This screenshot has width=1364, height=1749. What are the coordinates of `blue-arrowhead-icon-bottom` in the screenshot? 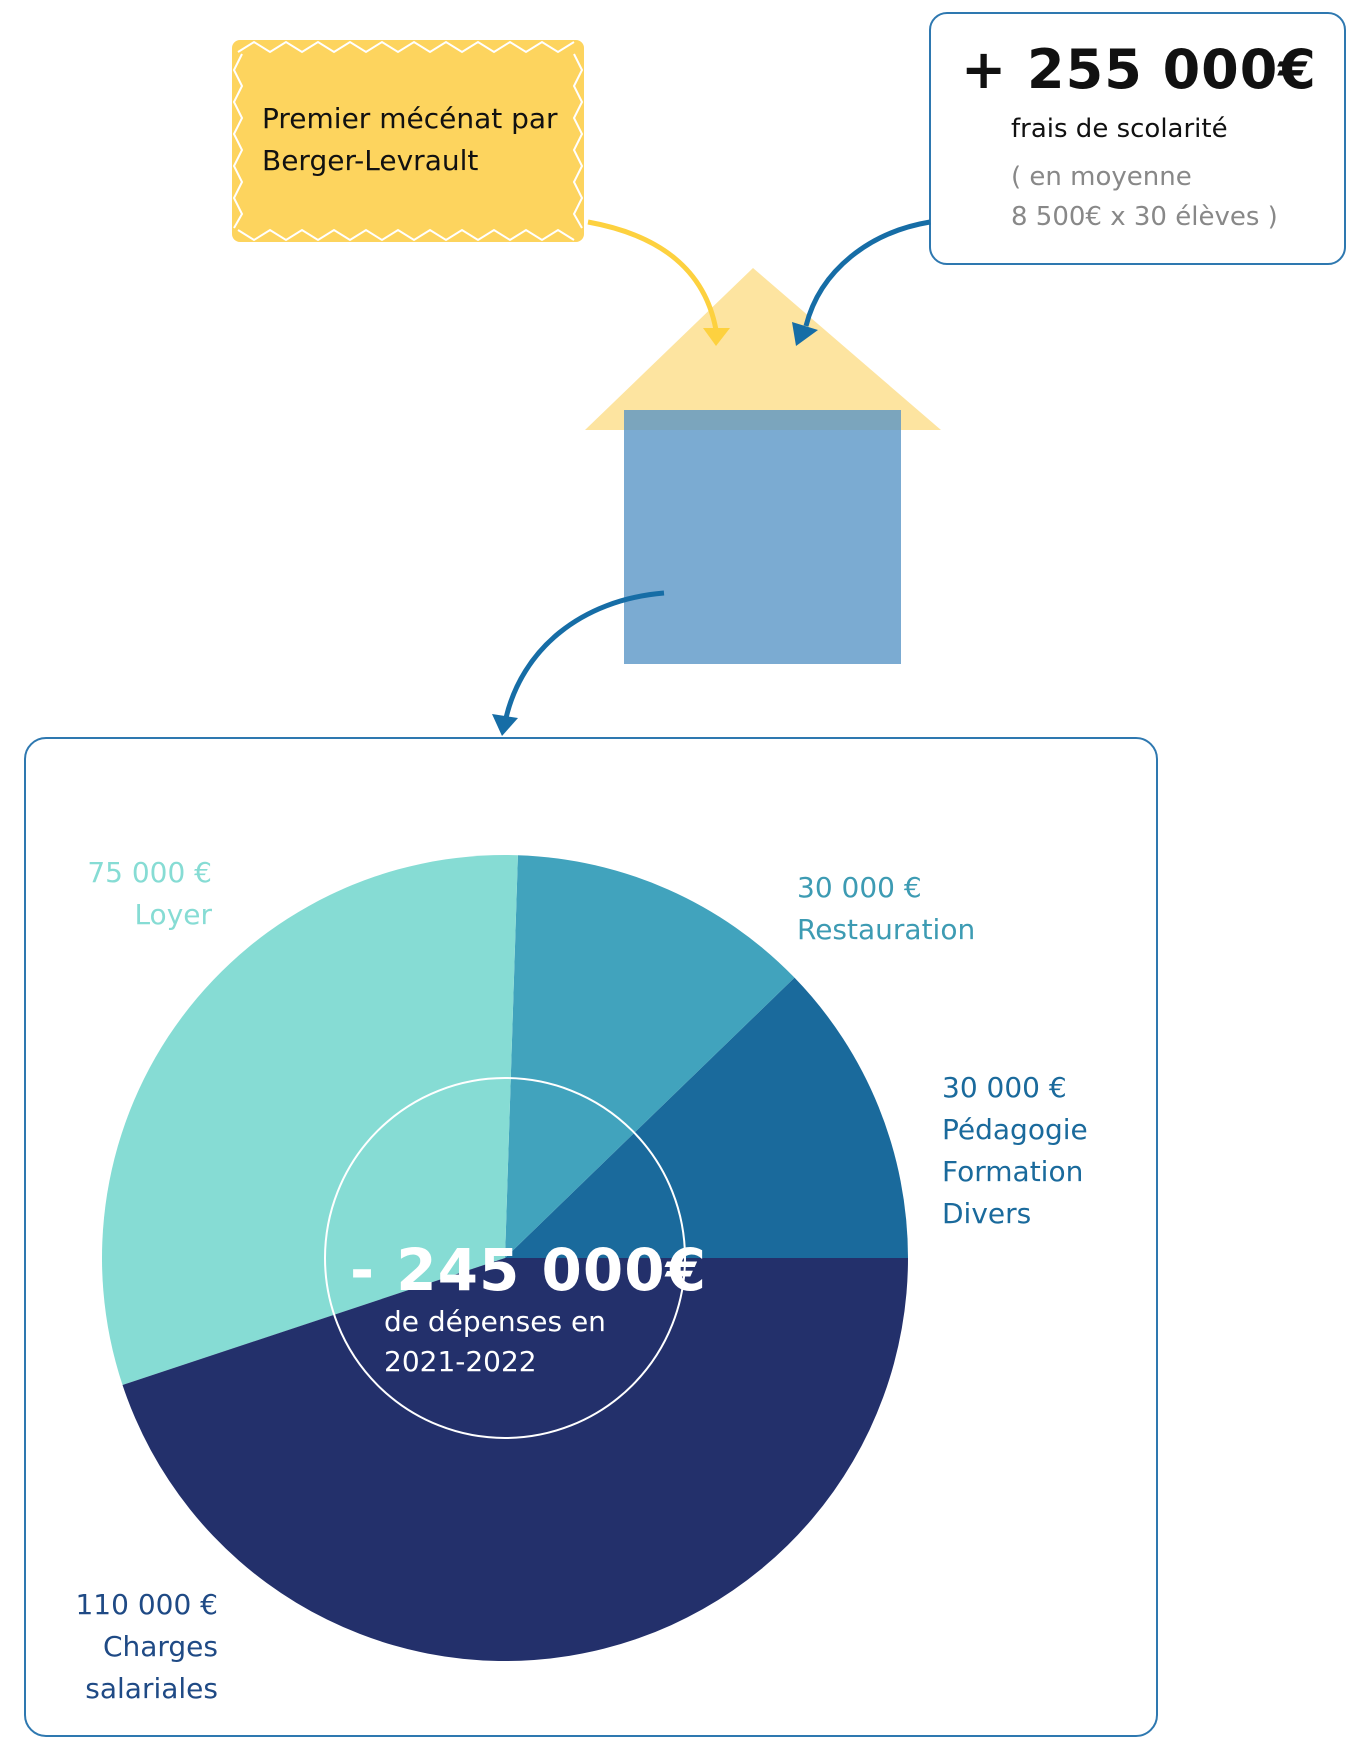 It's located at (505, 725).